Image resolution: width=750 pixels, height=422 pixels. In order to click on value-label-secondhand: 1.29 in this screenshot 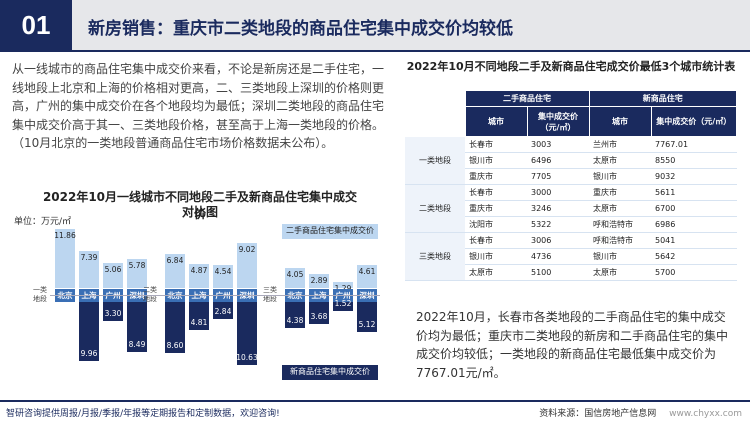, I will do `click(343, 288)`.